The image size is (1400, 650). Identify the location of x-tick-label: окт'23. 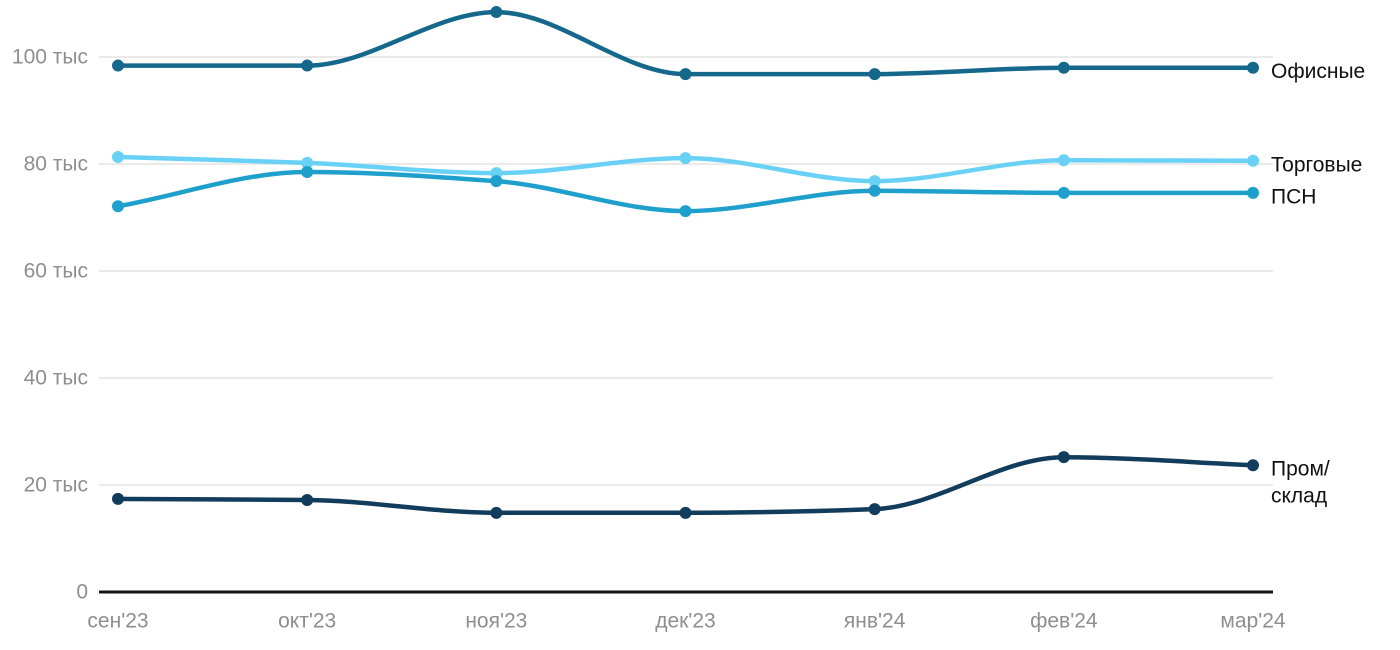
(307, 621).